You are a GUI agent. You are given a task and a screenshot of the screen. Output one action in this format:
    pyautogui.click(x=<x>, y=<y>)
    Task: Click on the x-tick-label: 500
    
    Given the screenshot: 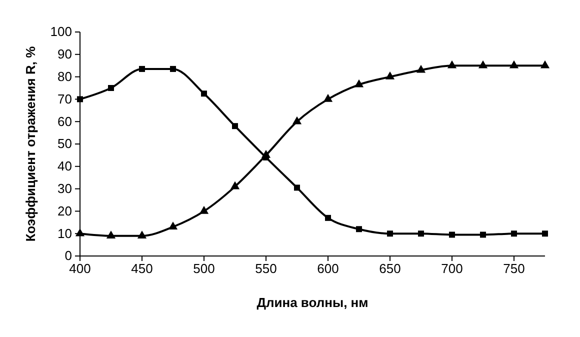 What is the action you would take?
    pyautogui.click(x=204, y=268)
    